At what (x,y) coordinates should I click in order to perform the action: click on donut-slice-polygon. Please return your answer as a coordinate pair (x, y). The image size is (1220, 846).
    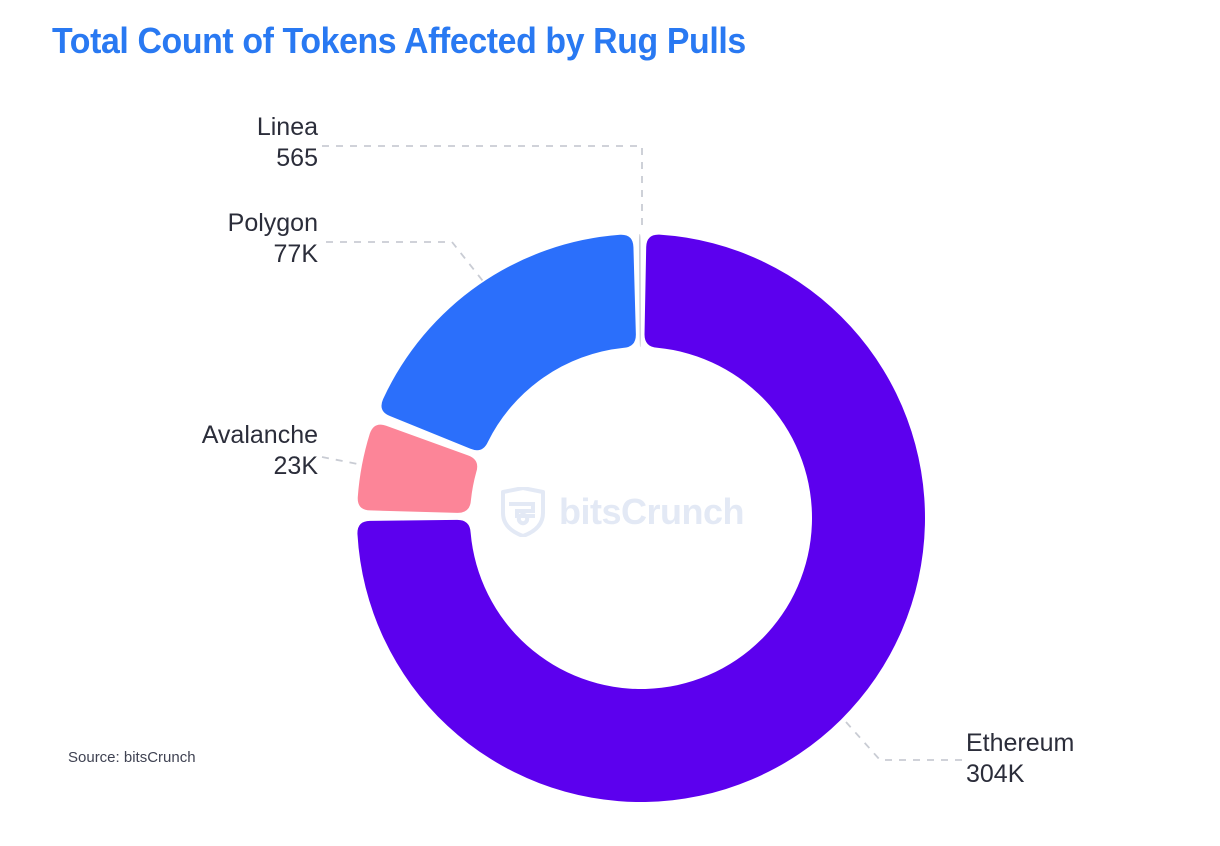
    Looking at the image, I should click on (508, 342).